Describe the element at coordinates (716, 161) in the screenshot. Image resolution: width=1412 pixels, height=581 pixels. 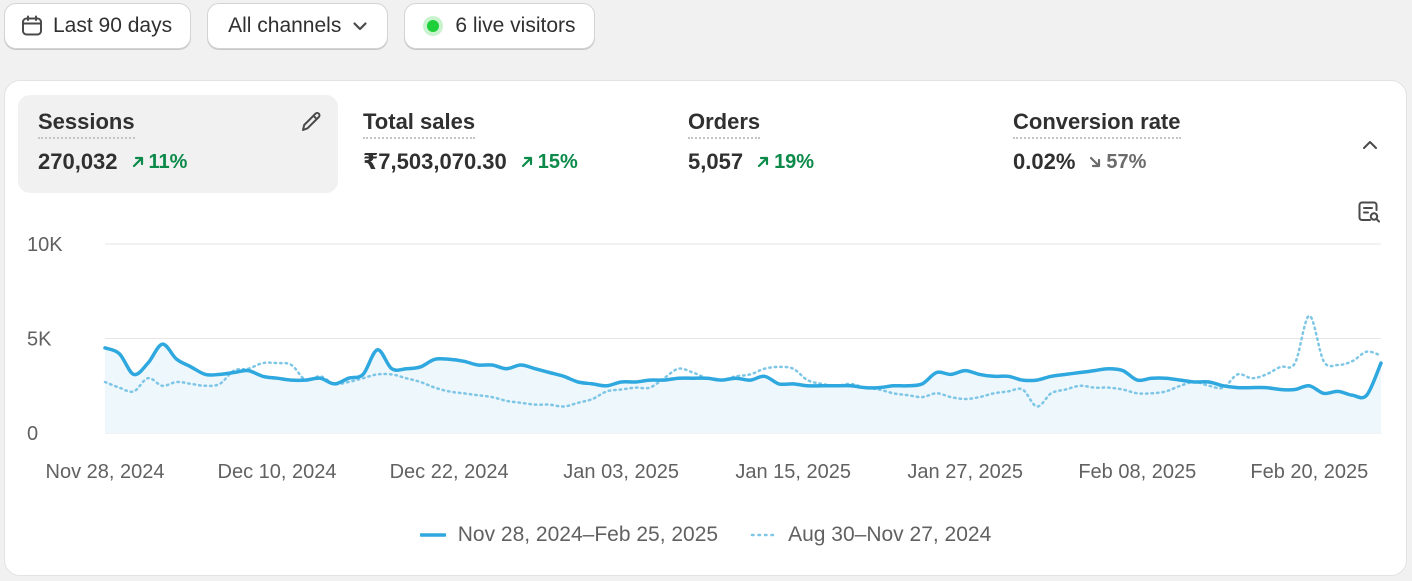
I see `metric-value: 5,057` at that location.